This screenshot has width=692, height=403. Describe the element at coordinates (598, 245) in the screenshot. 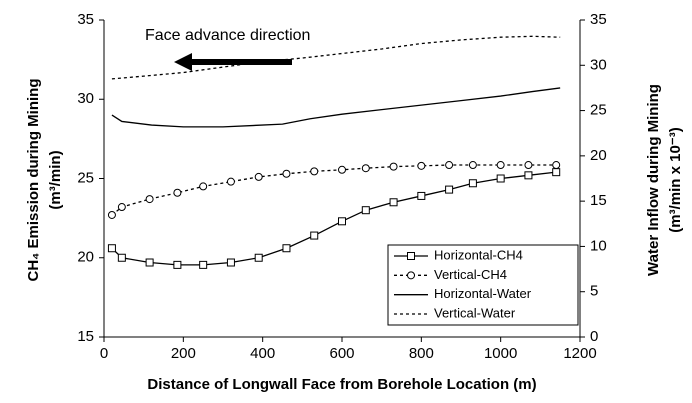

I see `y2-tick-label: 10` at that location.